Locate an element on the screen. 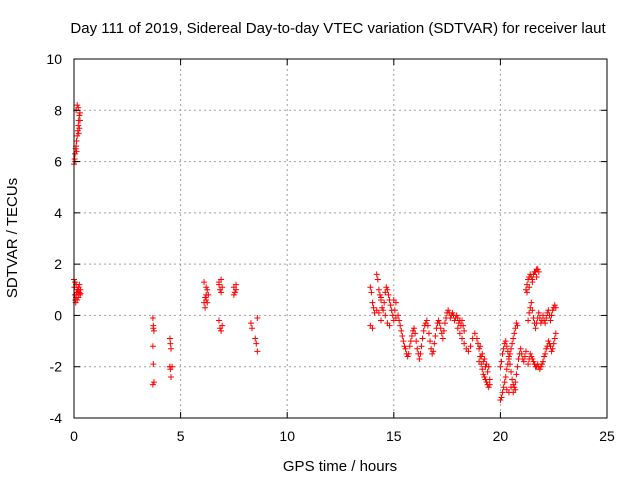 The height and width of the screenshot is (480, 640). x-tick-label: 10 is located at coordinates (287, 436).